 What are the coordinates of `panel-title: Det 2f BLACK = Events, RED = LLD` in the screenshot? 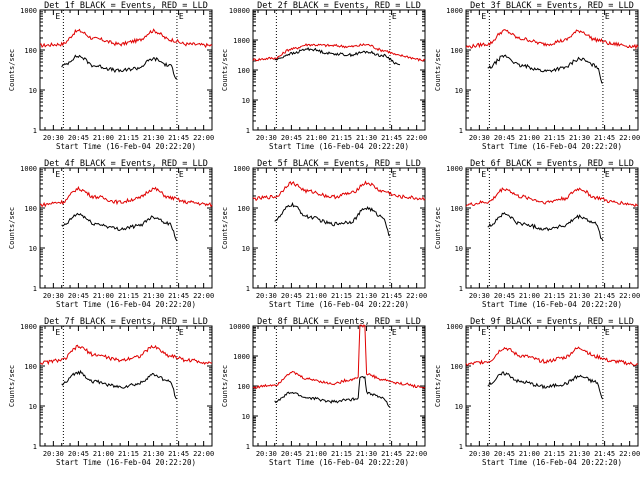 It's located at (339, 6).